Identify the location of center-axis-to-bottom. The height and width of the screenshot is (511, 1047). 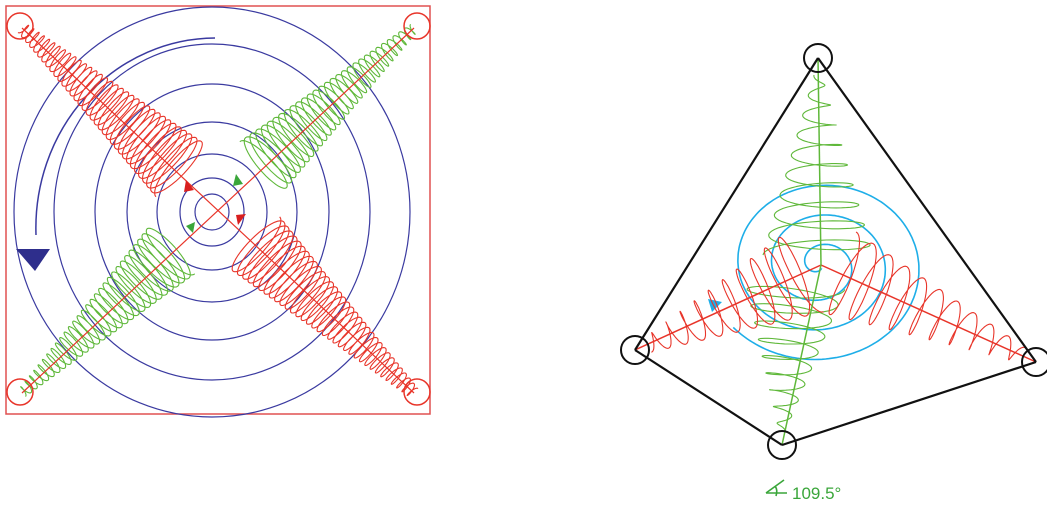
(801, 355).